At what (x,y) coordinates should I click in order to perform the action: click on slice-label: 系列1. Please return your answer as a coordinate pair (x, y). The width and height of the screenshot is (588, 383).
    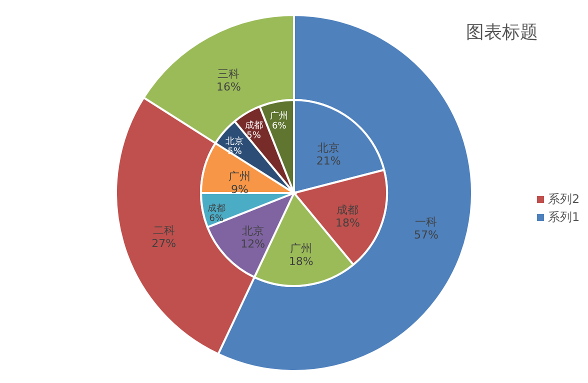
    Looking at the image, I should click on (564, 217).